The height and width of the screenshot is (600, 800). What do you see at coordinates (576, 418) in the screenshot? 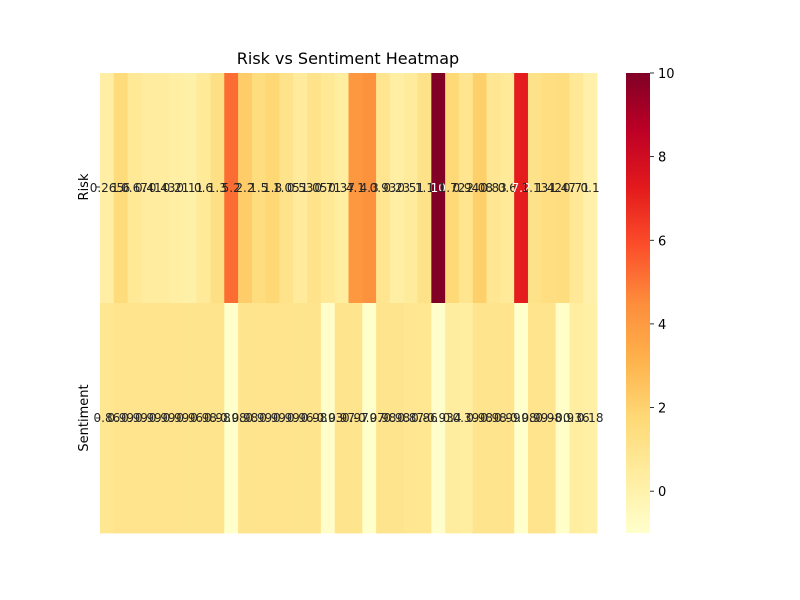
I see `cell-value-label: 0.36` at bounding box center [576, 418].